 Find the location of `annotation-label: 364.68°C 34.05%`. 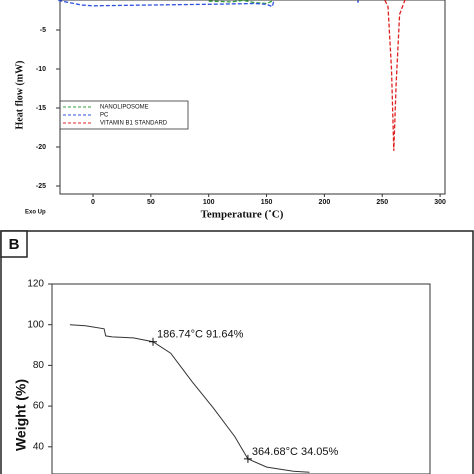

annotation-label: 364.68°C 34.05% is located at coordinates (295, 452).